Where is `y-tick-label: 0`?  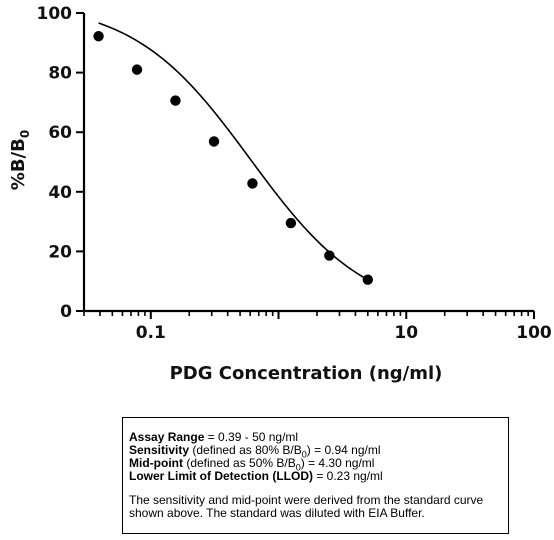 y-tick-label: 0 is located at coordinates (66, 312).